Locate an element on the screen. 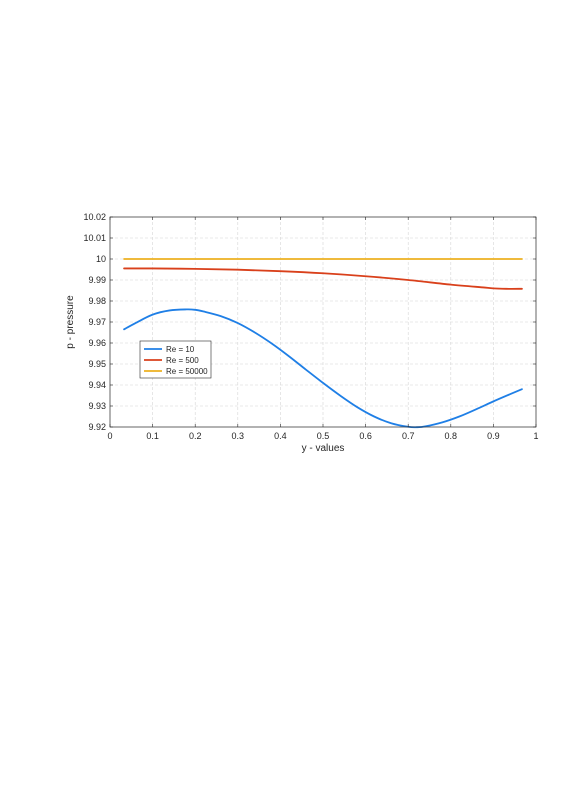  x-tick-label: 0.2 is located at coordinates (195, 436).